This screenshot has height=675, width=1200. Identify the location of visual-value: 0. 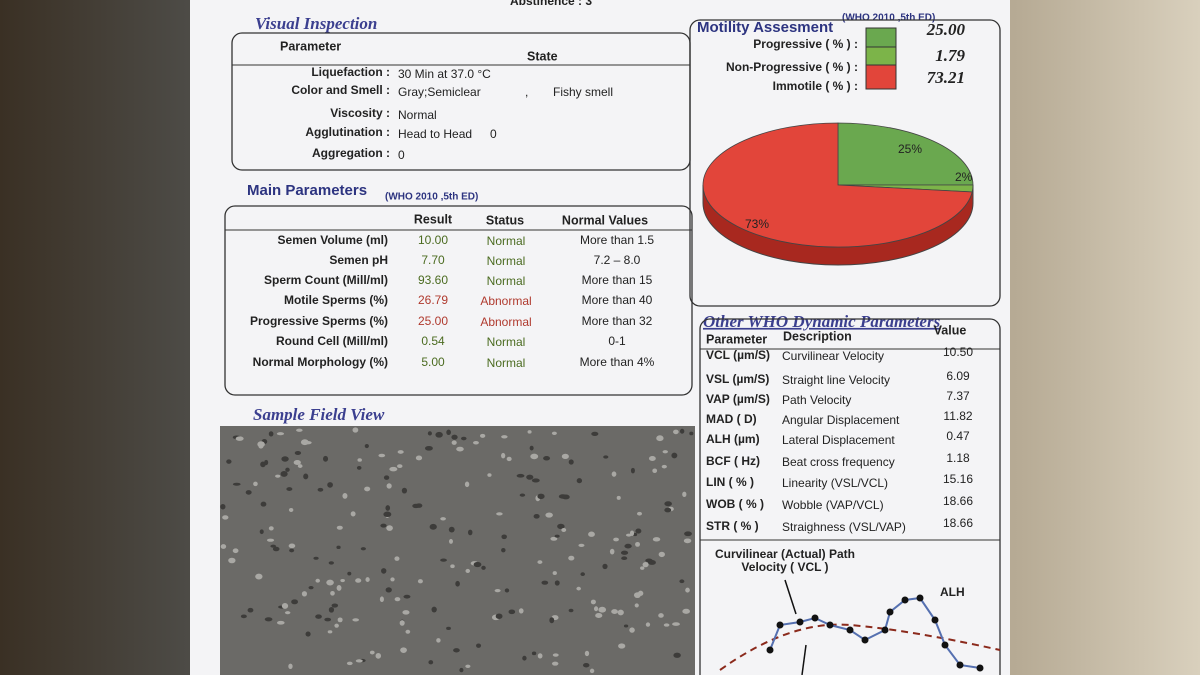
(401, 155).